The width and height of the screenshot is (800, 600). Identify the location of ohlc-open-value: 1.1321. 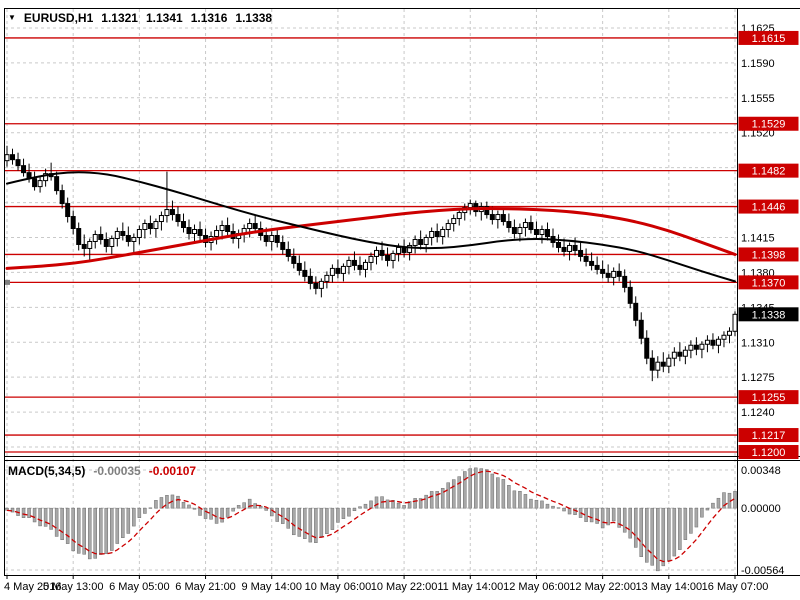
(119, 18).